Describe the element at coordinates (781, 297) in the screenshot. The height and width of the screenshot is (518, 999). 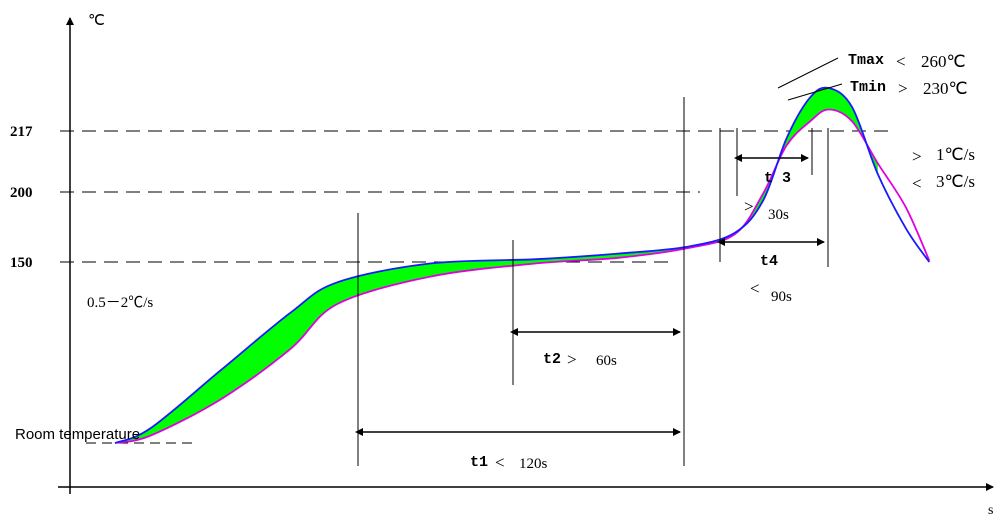
I see `t4-value: 90s` at that location.